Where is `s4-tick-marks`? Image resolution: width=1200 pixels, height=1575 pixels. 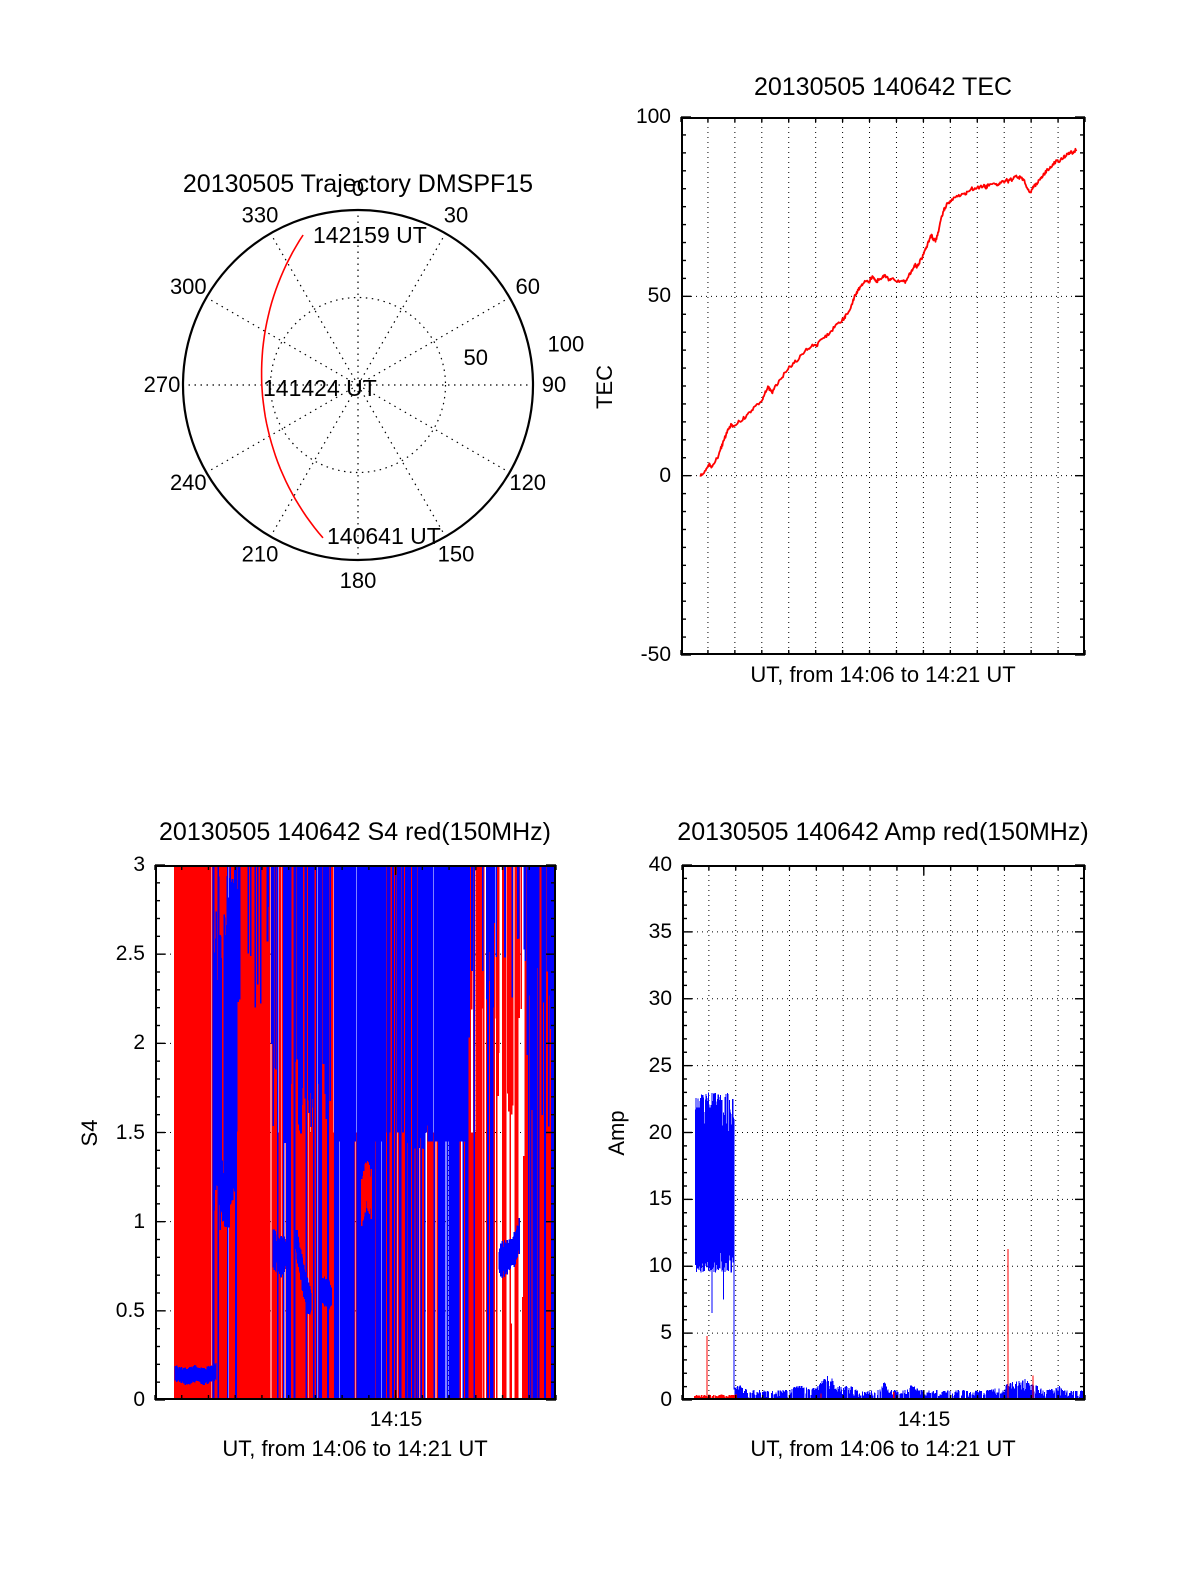 s4-tick-marks is located at coordinates (355, 1132).